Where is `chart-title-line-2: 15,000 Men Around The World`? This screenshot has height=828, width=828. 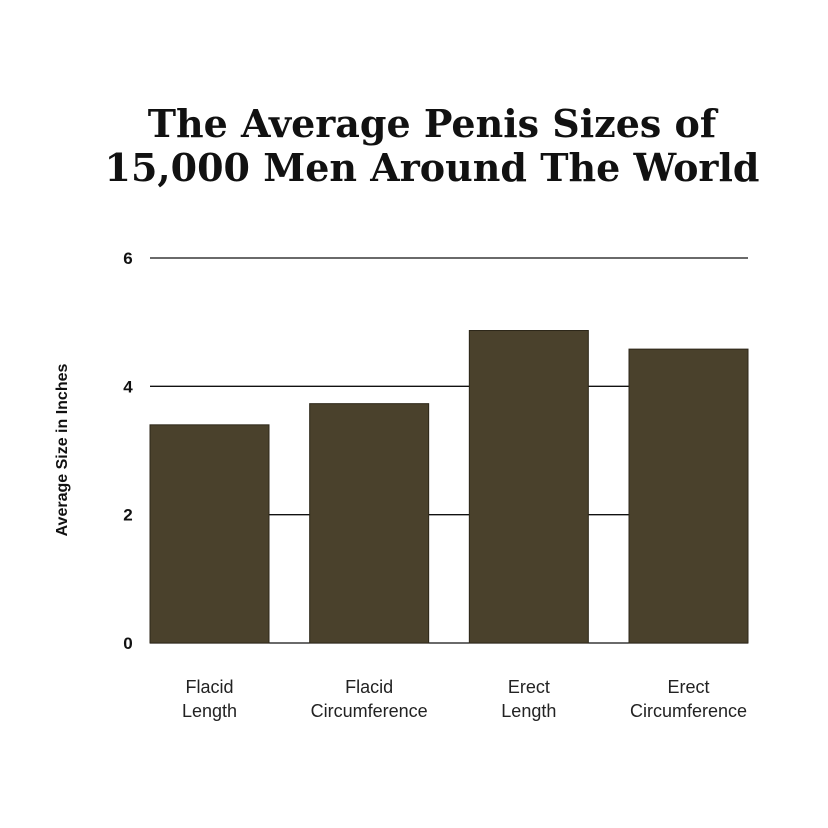 chart-title-line-2: 15,000 Men Around The World is located at coordinates (432, 167).